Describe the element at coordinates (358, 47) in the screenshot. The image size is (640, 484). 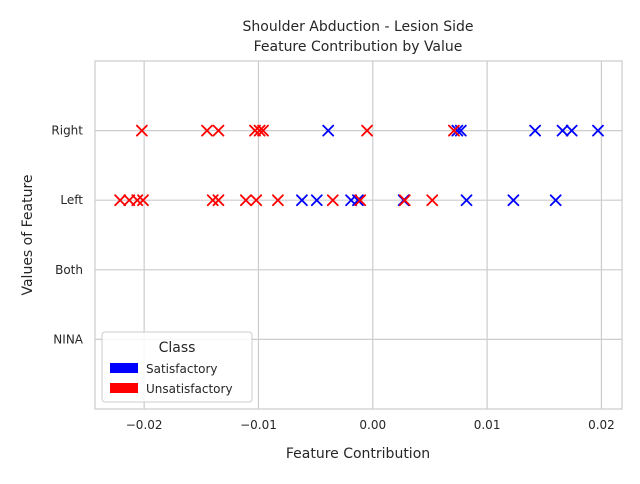
I see `chart-title-line-2: Feature Contribution by Value` at that location.